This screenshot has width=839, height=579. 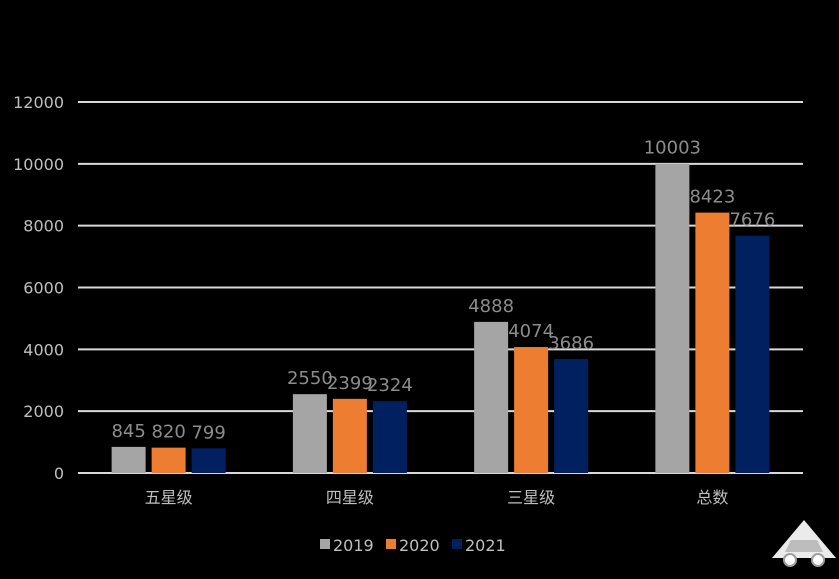 I want to click on y-tick-label: 2000, so click(x=43, y=411).